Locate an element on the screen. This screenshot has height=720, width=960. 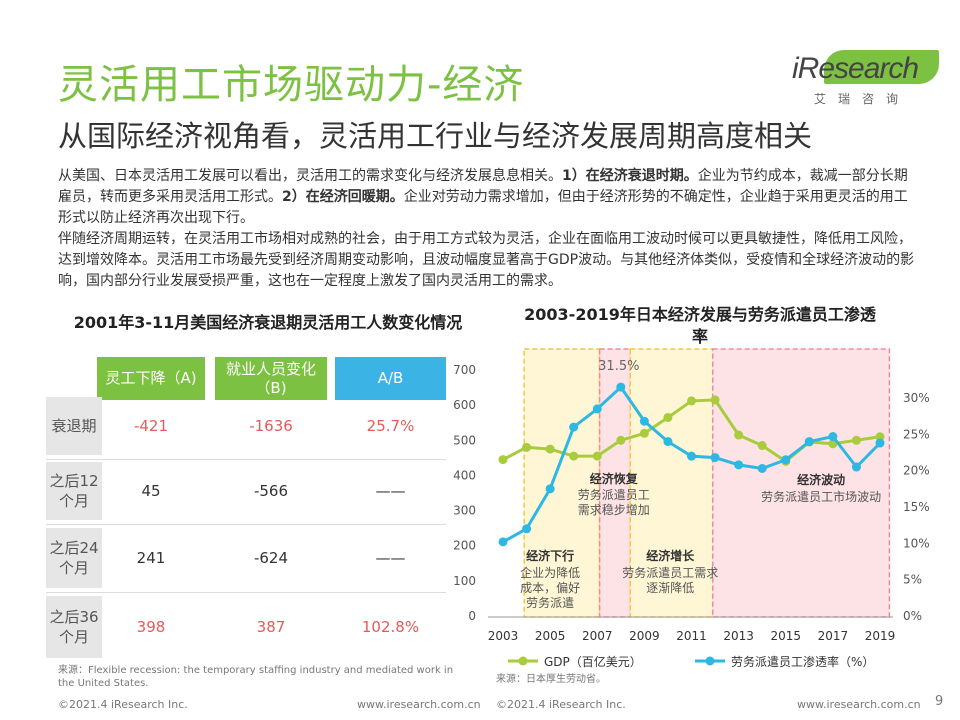
phase-desc: 劳务派遣员工 is located at coordinates (614, 494).